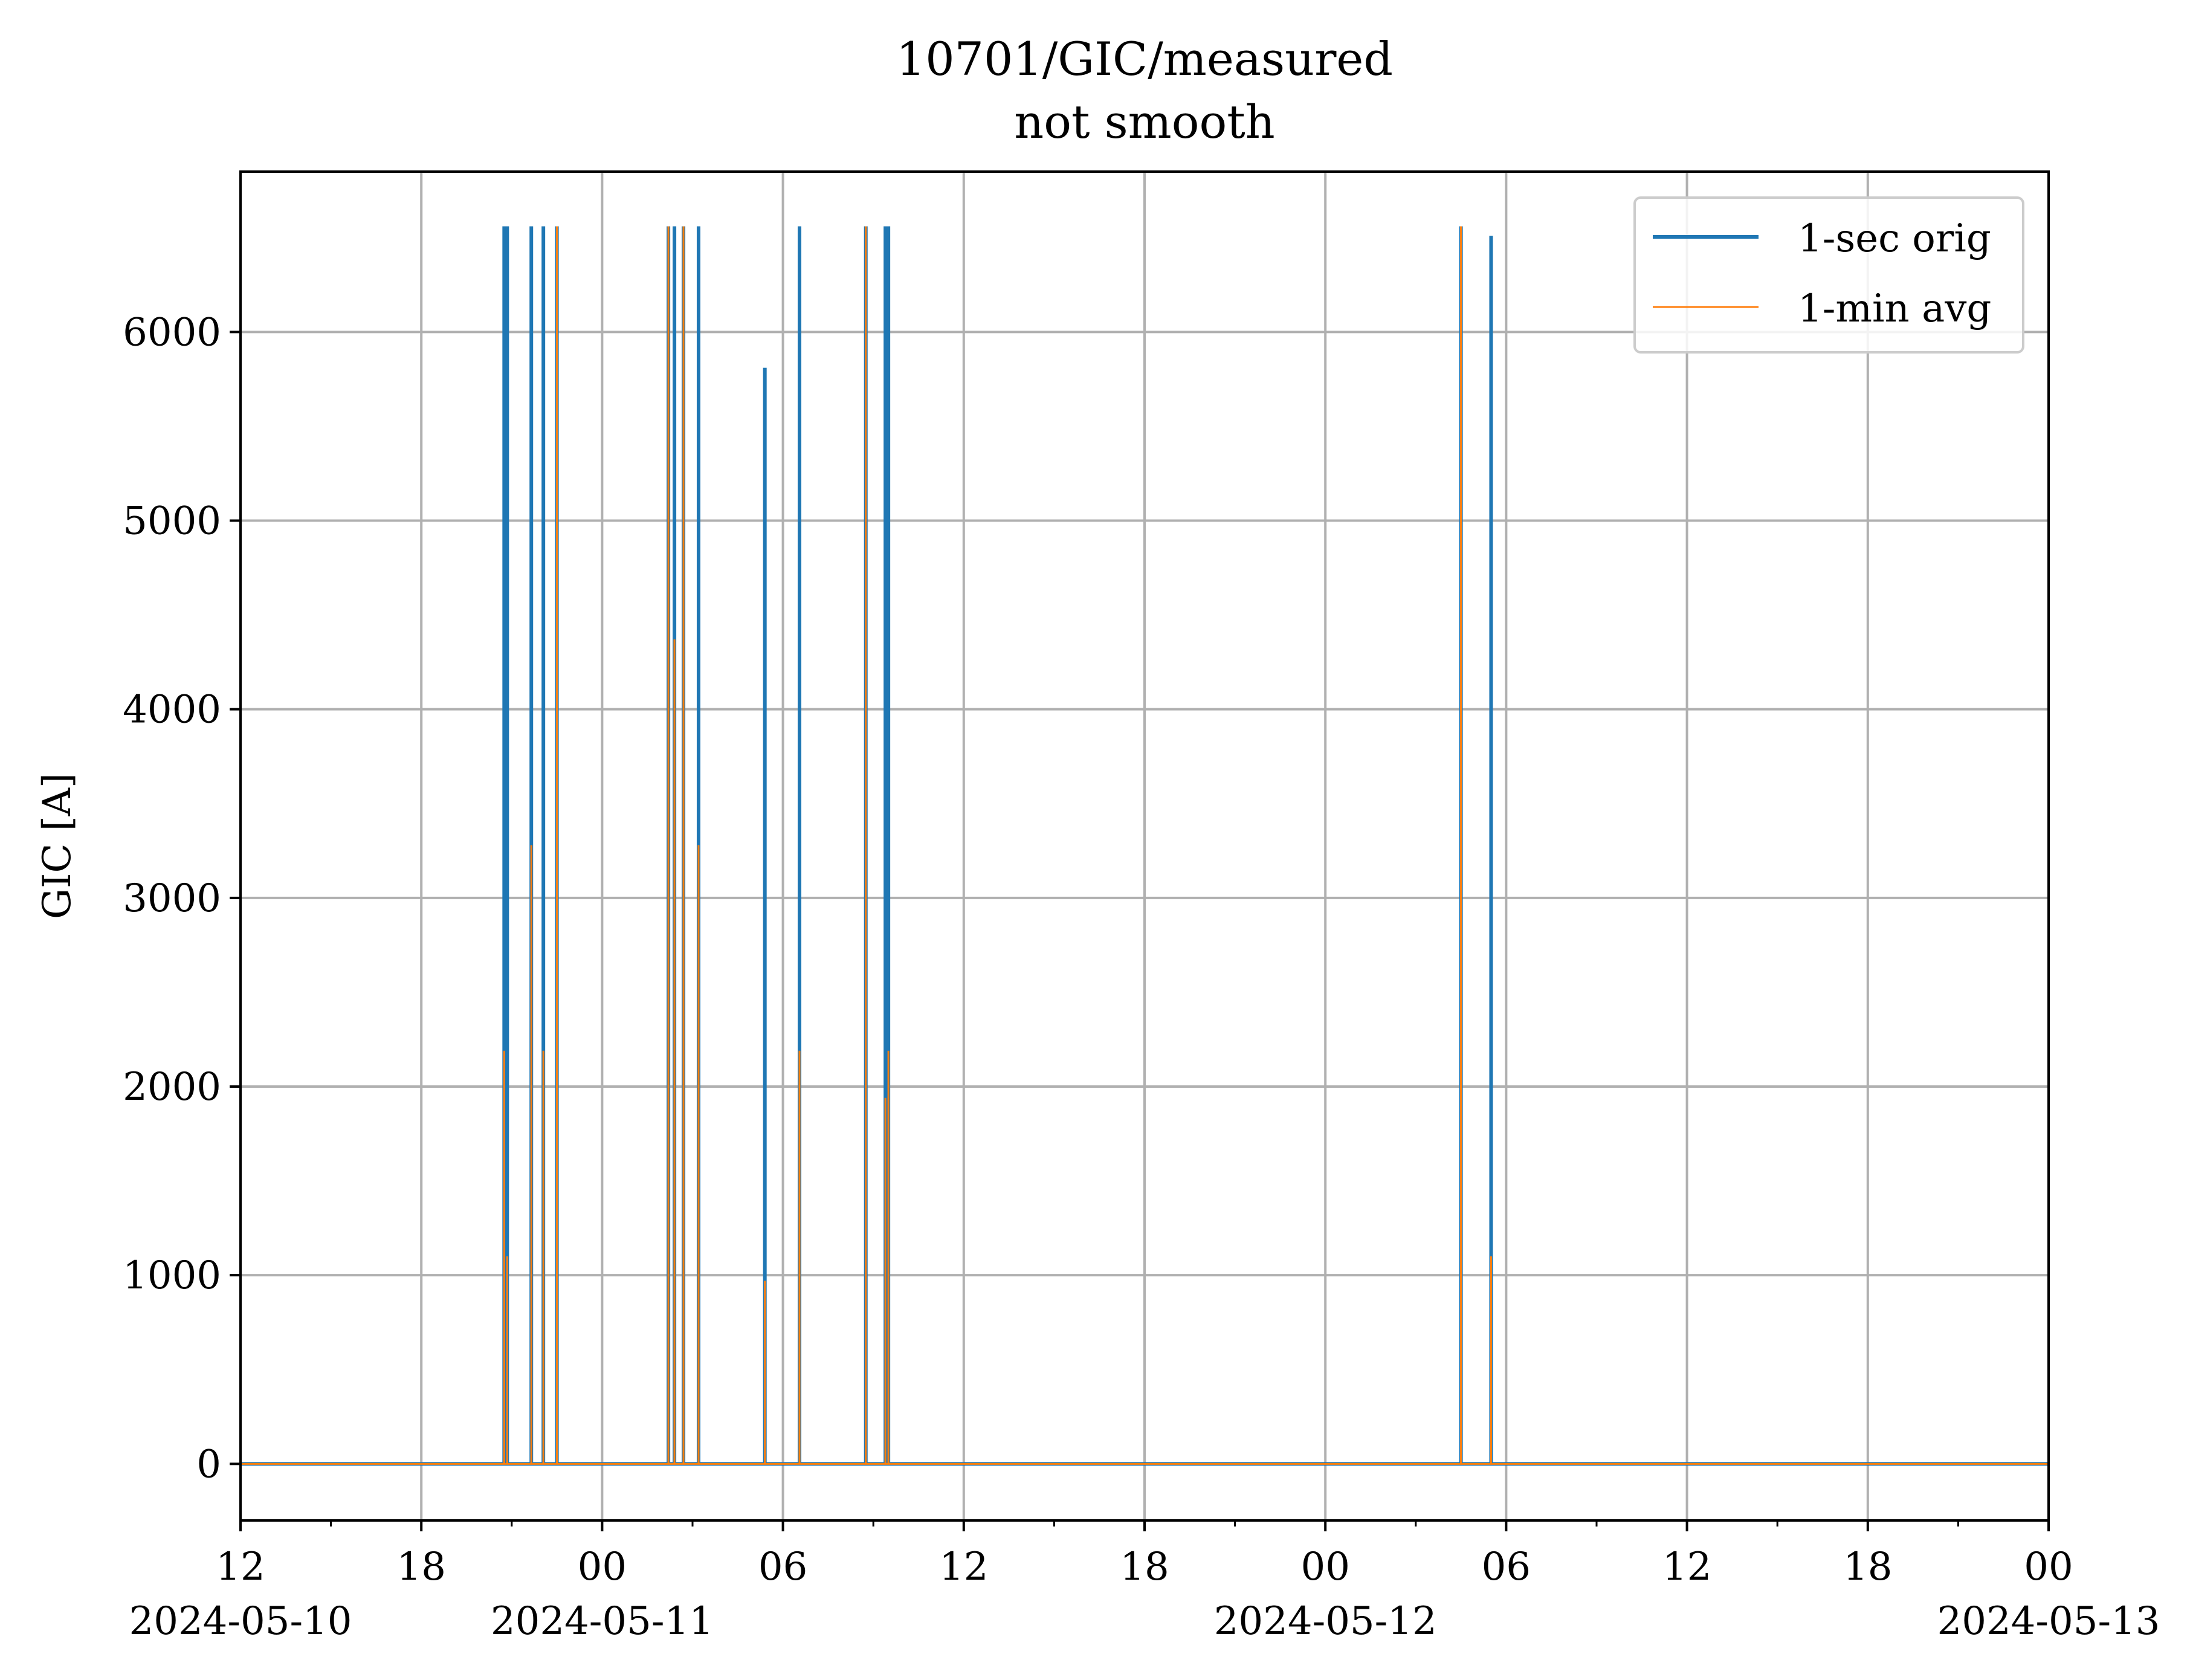  What do you see at coordinates (1895, 308) in the screenshot?
I see `legend-label-1-min-avg: 1-min avg` at bounding box center [1895, 308].